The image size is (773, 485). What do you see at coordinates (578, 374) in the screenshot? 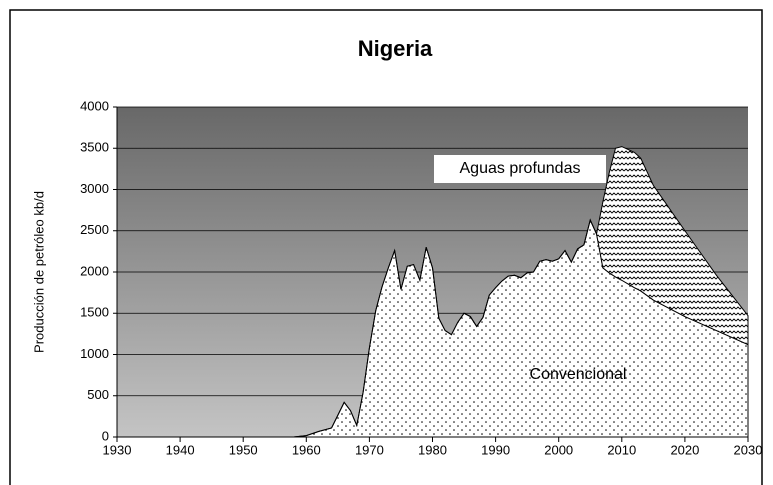
I see `annotation: Convencional` at bounding box center [578, 374].